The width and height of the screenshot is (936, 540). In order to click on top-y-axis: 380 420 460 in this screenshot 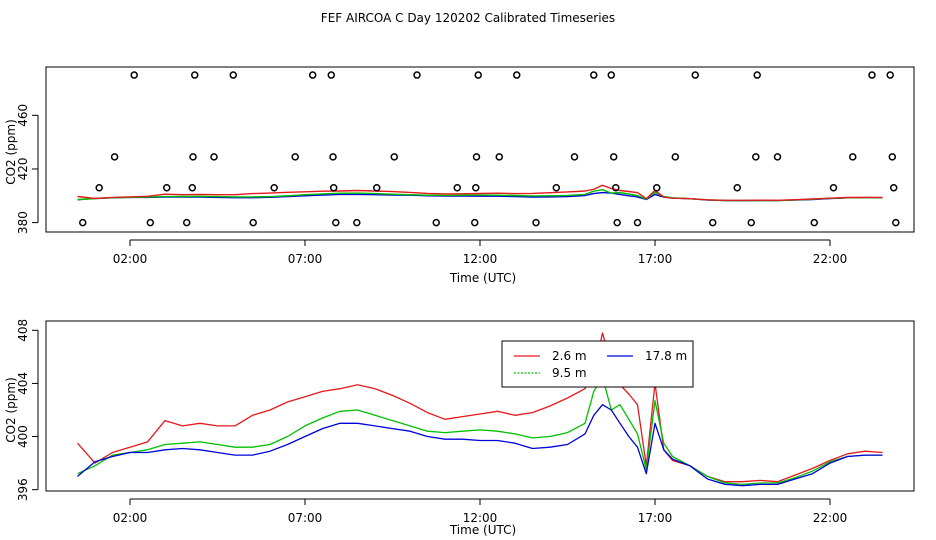, I will do `click(27, 169)`.